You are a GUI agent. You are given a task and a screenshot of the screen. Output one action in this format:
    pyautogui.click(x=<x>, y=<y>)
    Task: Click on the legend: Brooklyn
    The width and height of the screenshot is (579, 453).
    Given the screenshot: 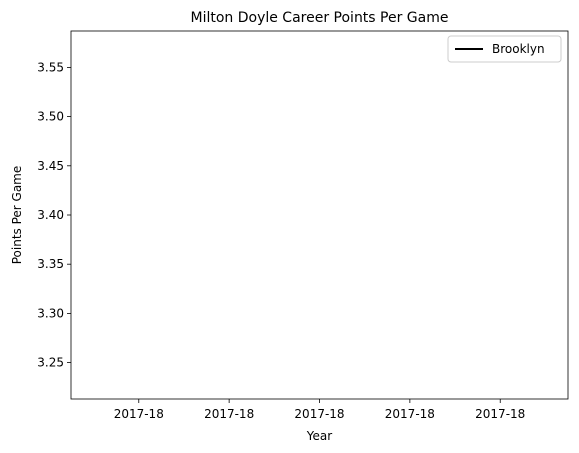 What is the action you would take?
    pyautogui.click(x=504, y=49)
    